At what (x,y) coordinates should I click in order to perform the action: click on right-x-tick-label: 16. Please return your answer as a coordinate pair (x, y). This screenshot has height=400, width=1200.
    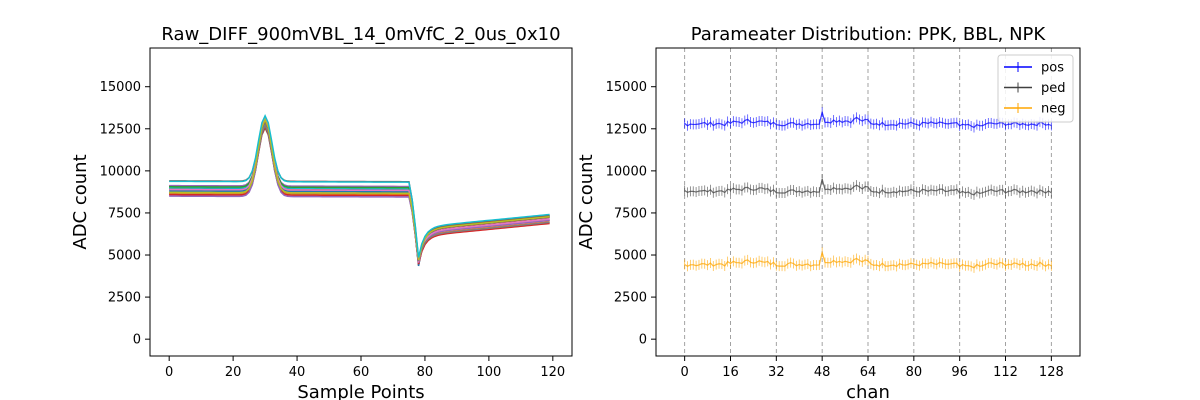
    Looking at the image, I should click on (730, 372).